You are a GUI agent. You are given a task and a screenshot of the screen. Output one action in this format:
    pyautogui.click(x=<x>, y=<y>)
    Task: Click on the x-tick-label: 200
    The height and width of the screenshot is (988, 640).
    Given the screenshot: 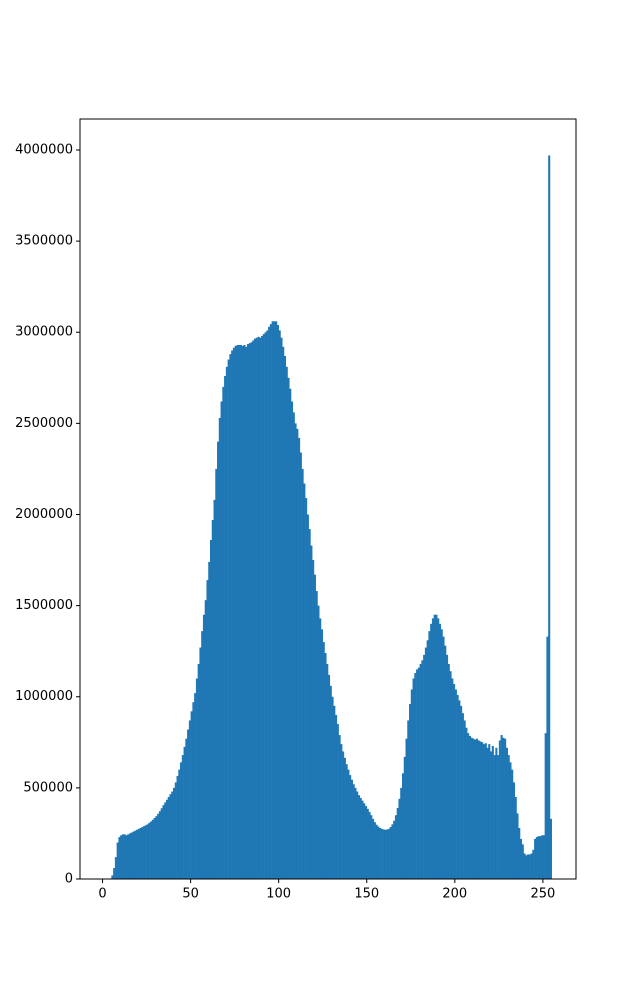 What is the action you would take?
    pyautogui.click(x=454, y=894)
    